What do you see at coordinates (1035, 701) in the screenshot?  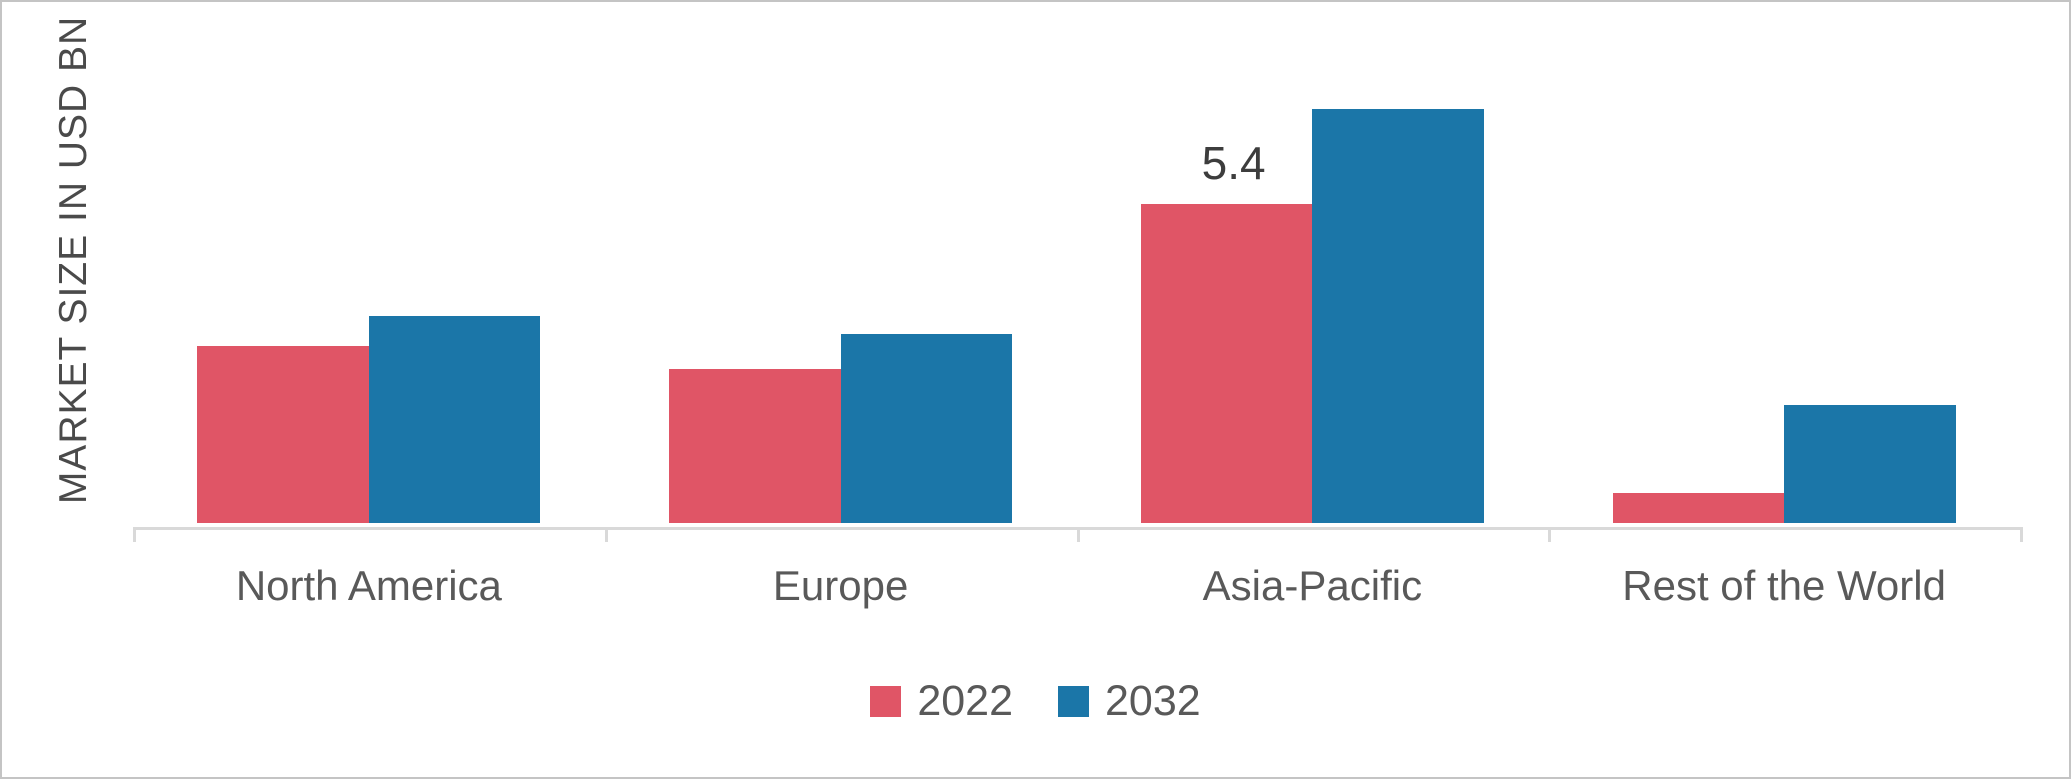 I see `legend: 2022 2032` at bounding box center [1035, 701].